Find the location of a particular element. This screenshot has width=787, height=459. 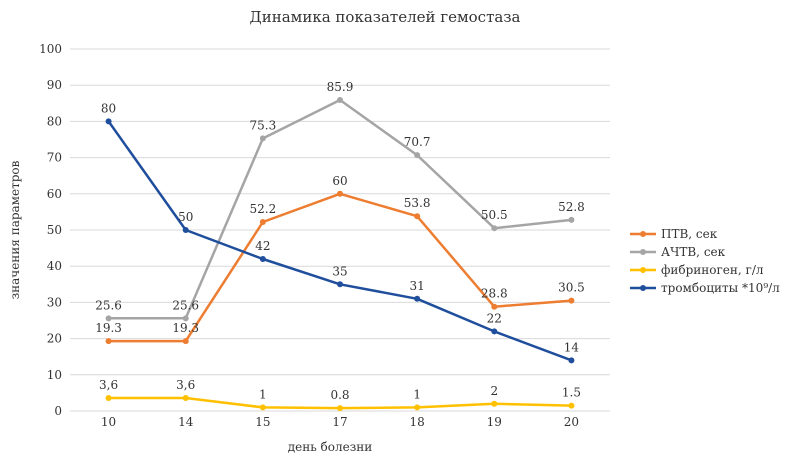

legend-label: фибриноген, г/л is located at coordinates (712, 270).